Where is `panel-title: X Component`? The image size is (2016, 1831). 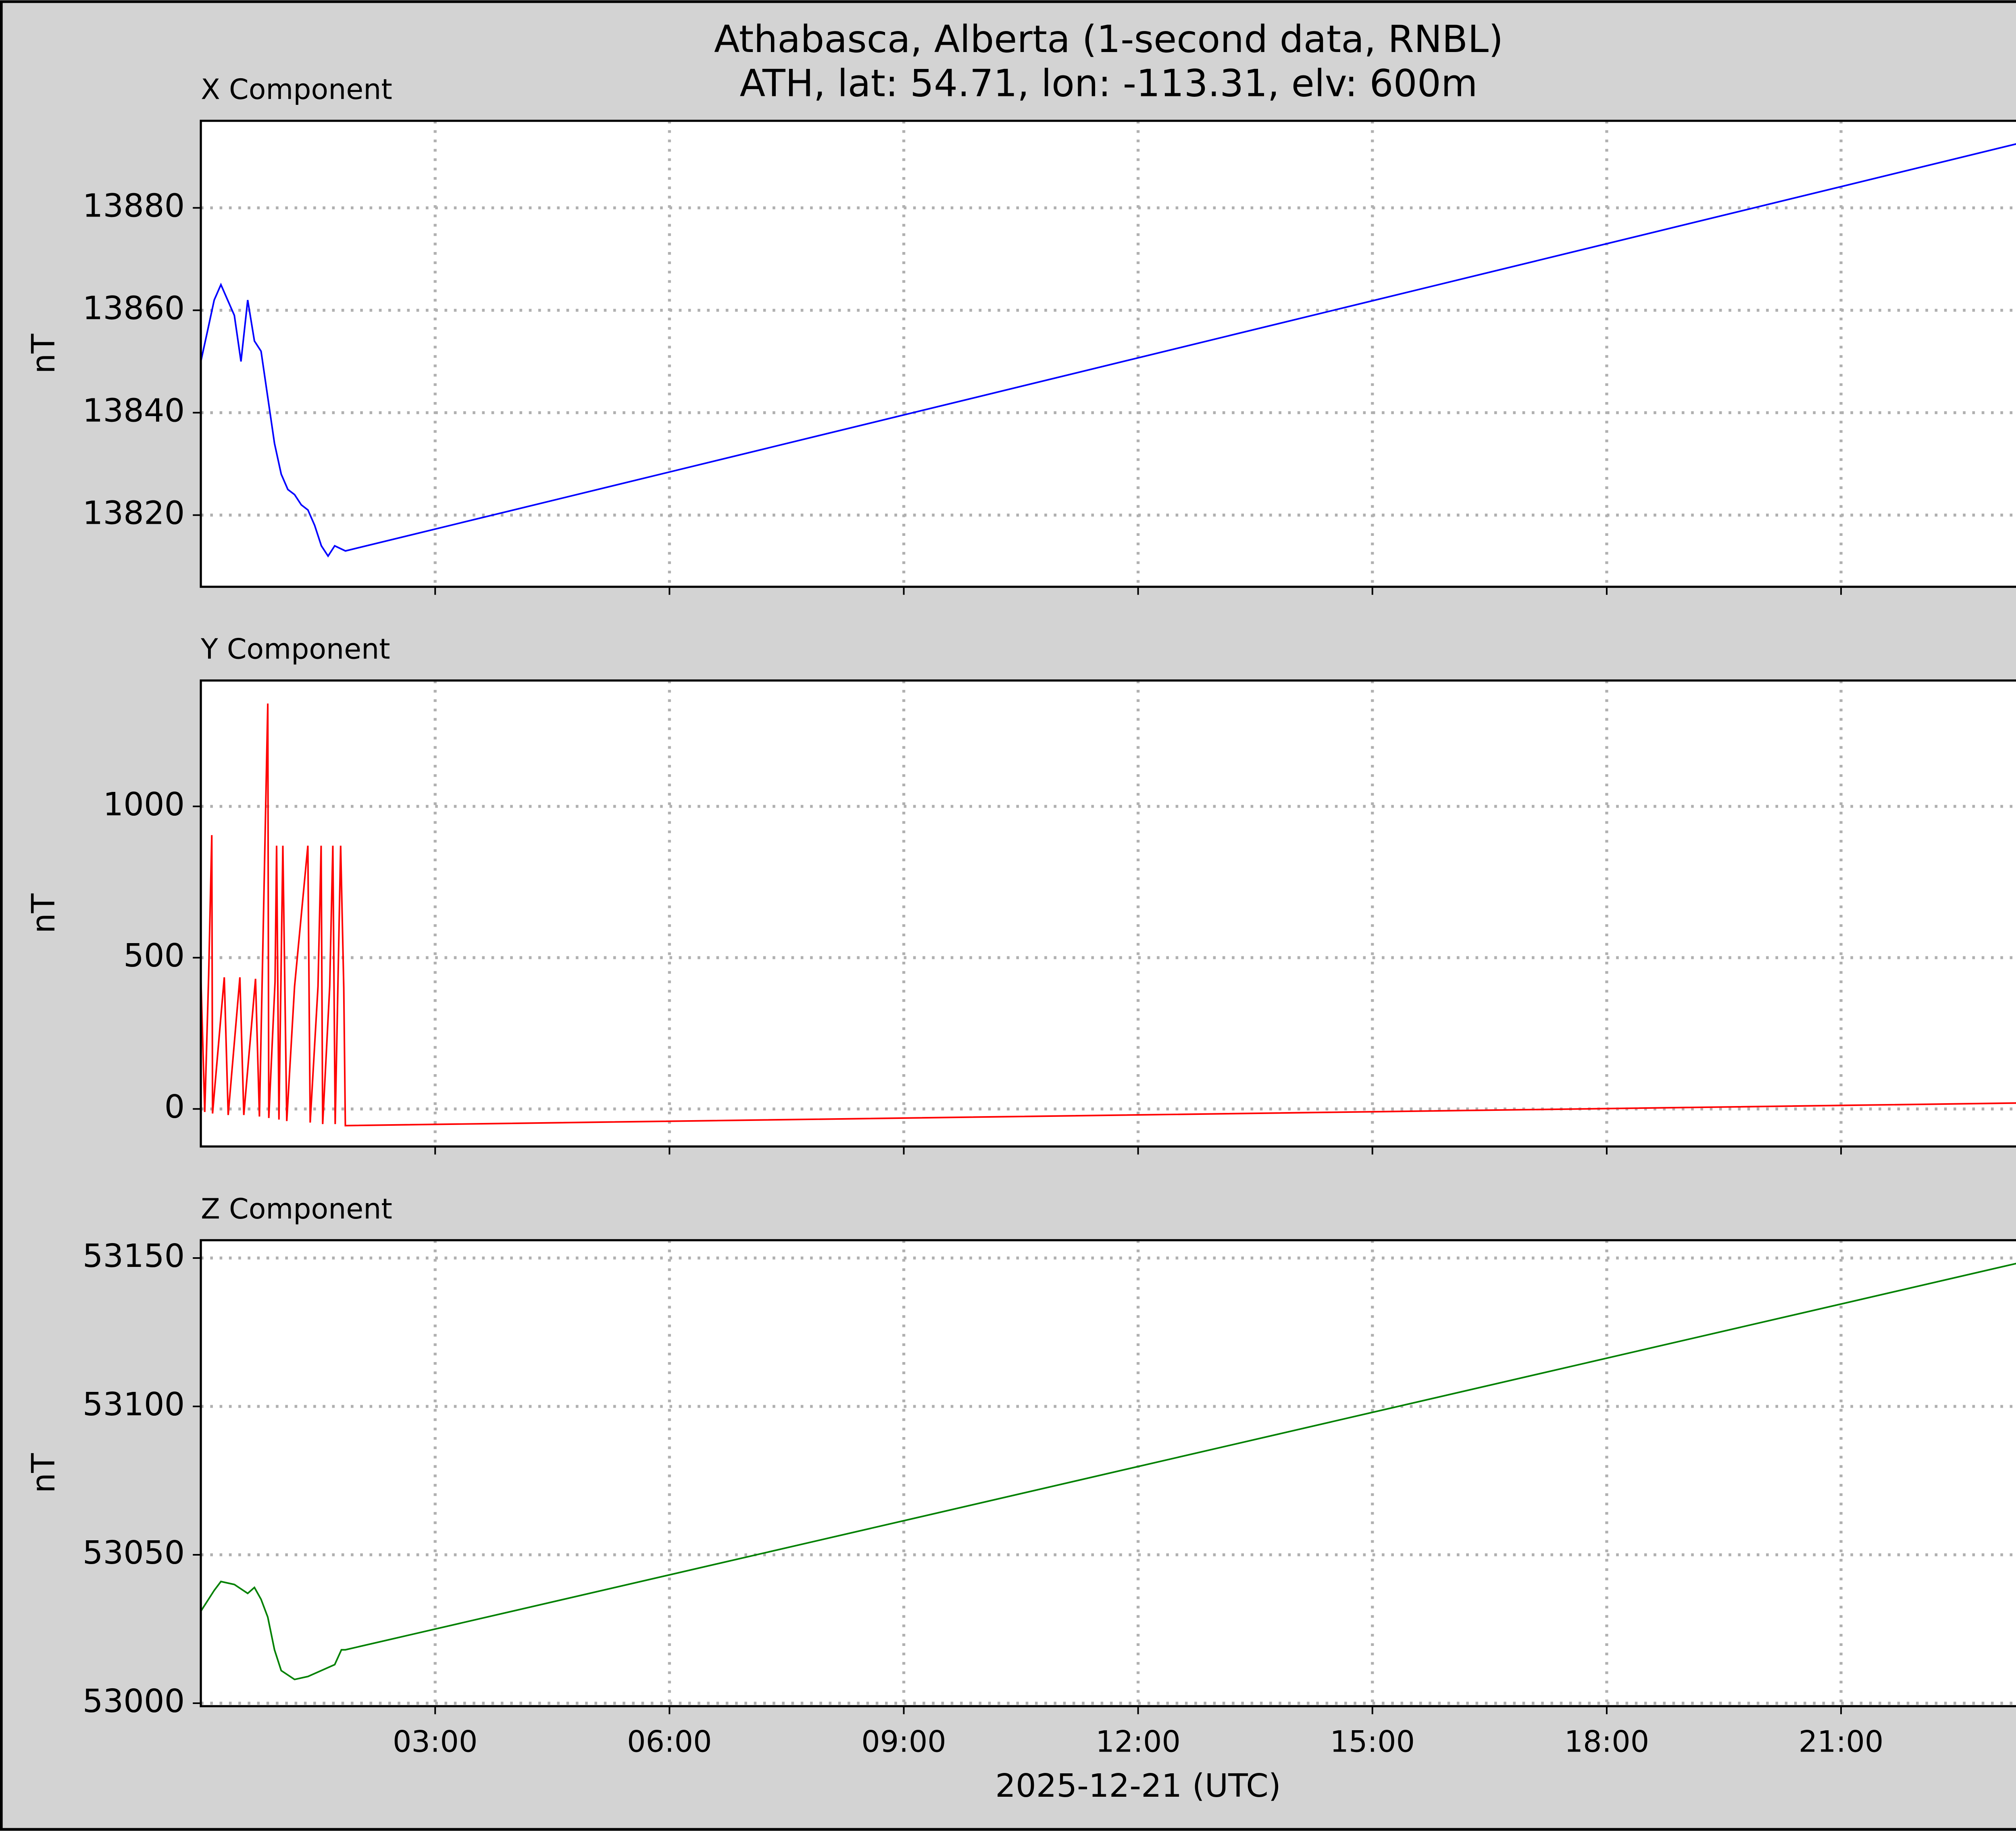 panel-title: X Component is located at coordinates (296, 89).